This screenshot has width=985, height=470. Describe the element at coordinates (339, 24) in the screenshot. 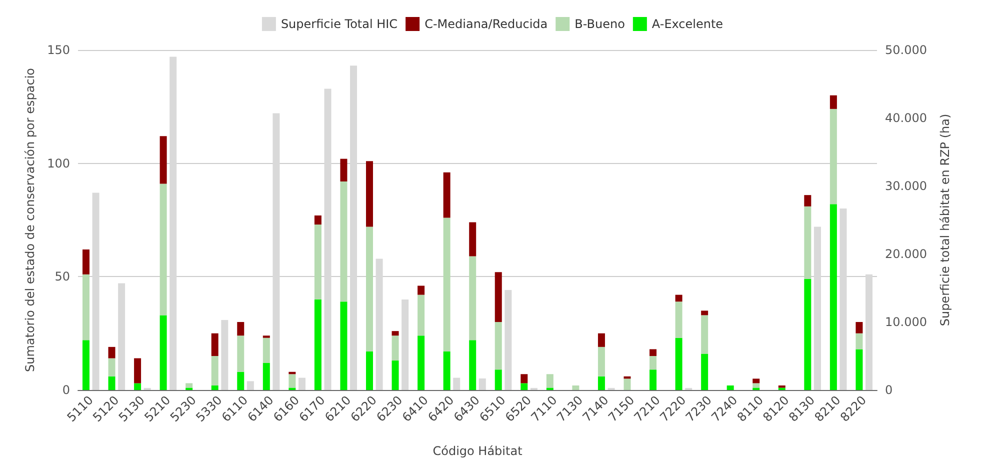

I see `legend-label: Superficie Total HIC` at that location.